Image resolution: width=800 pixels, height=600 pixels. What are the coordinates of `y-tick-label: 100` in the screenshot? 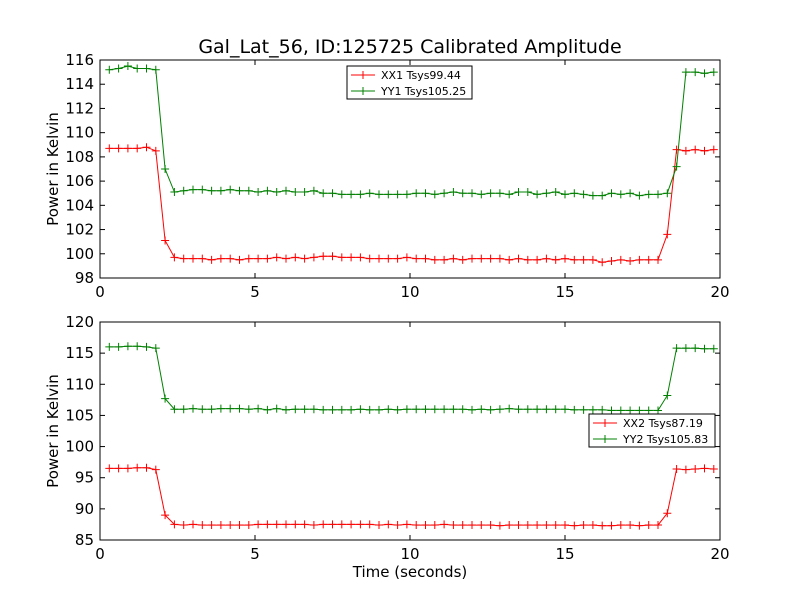 It's located at (79, 254).